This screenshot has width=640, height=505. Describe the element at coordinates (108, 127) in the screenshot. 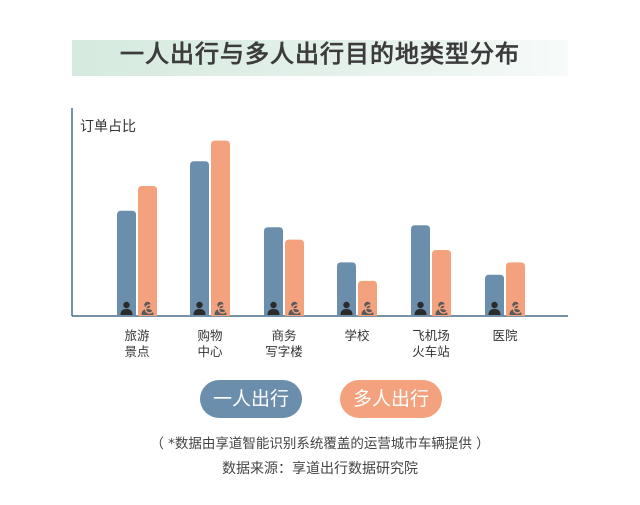

I see `y-axis-label: 订单占比` at that location.